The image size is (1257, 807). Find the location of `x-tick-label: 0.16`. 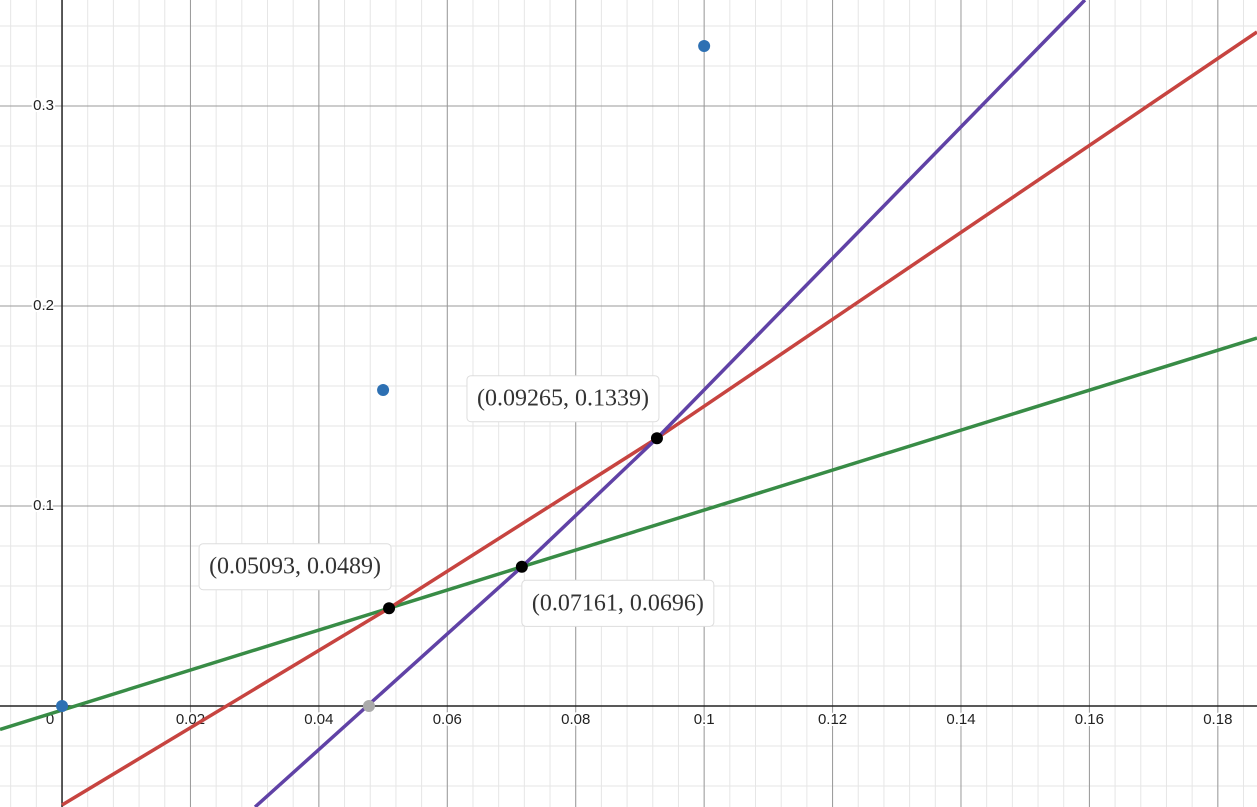

x-tick-label: 0.16 is located at coordinates (1089, 719).